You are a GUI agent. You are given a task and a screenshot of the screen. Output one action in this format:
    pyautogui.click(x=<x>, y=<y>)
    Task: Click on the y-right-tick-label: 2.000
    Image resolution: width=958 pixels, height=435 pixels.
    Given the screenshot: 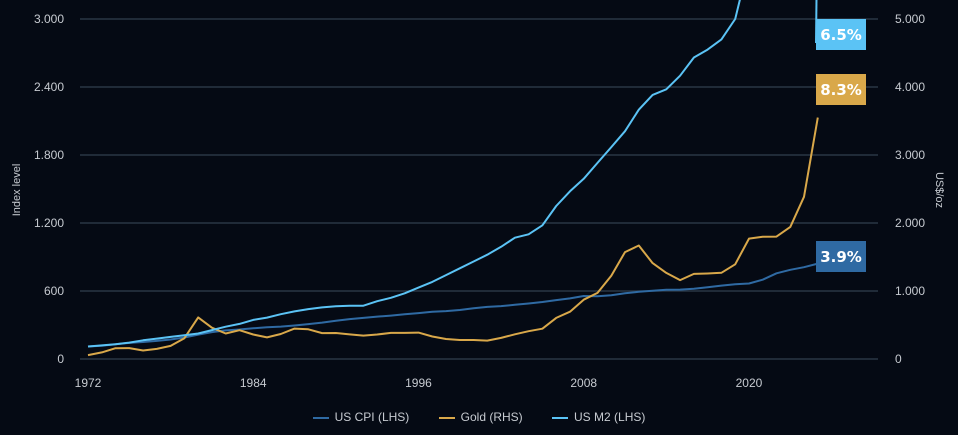 What is the action you would take?
    pyautogui.click(x=910, y=223)
    